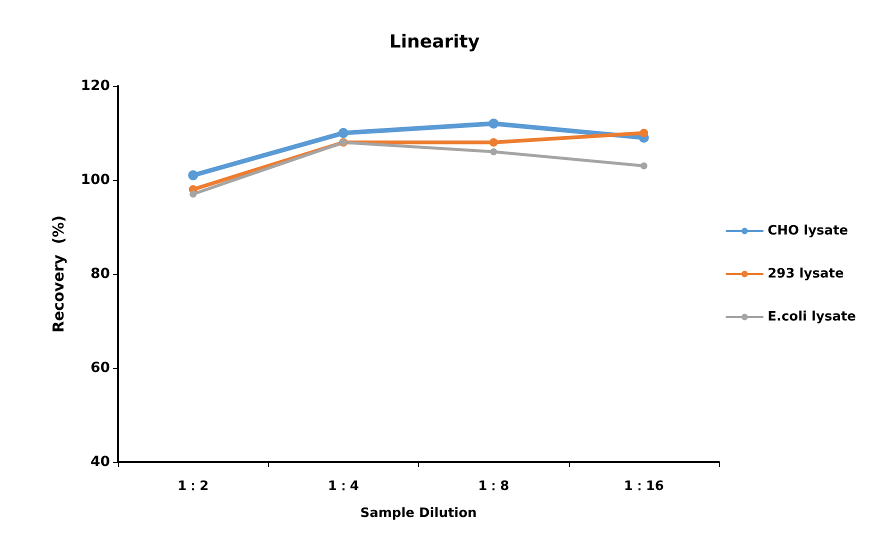  Describe the element at coordinates (95, 180) in the screenshot. I see `y-tick-label: 100` at that location.